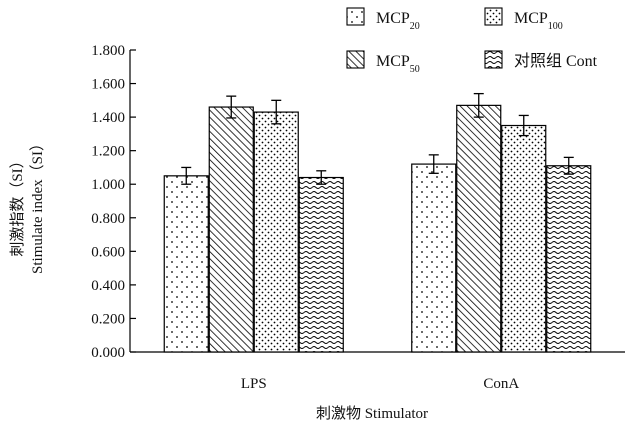 The height and width of the screenshot is (437, 635). I want to click on y-tick-label: 1.400, so click(108, 118).